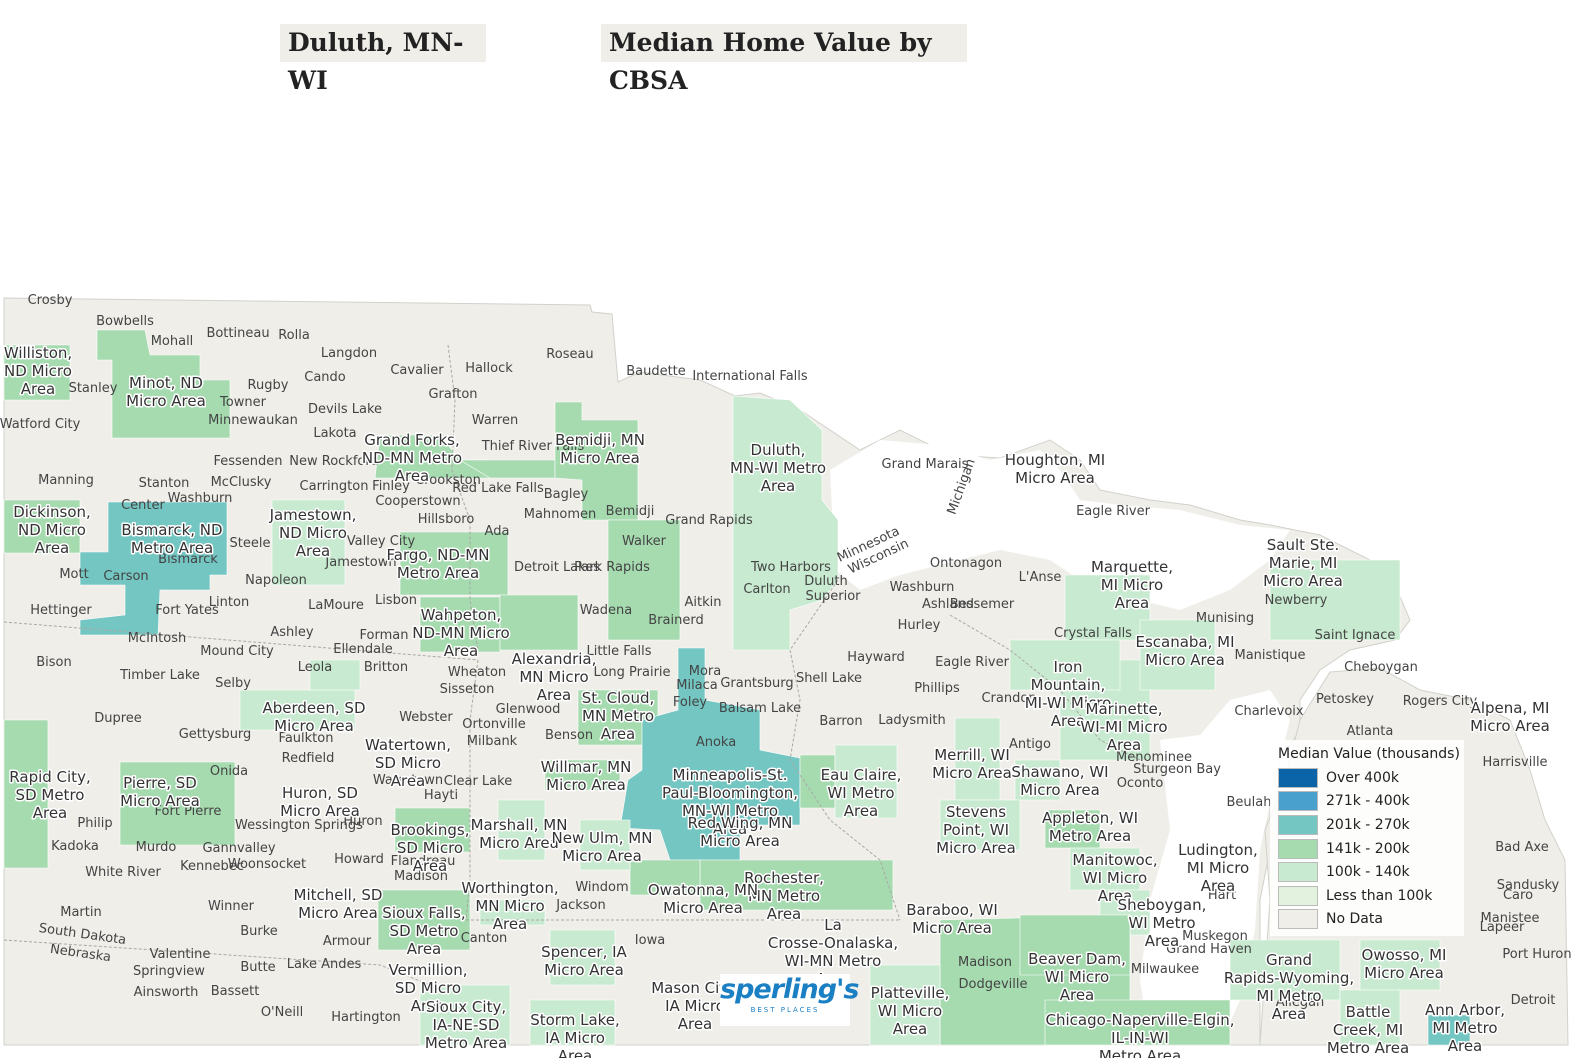 This screenshot has width=1587, height=1058. Describe the element at coordinates (349, 353) in the screenshot. I see `place-label: Langdon` at that location.